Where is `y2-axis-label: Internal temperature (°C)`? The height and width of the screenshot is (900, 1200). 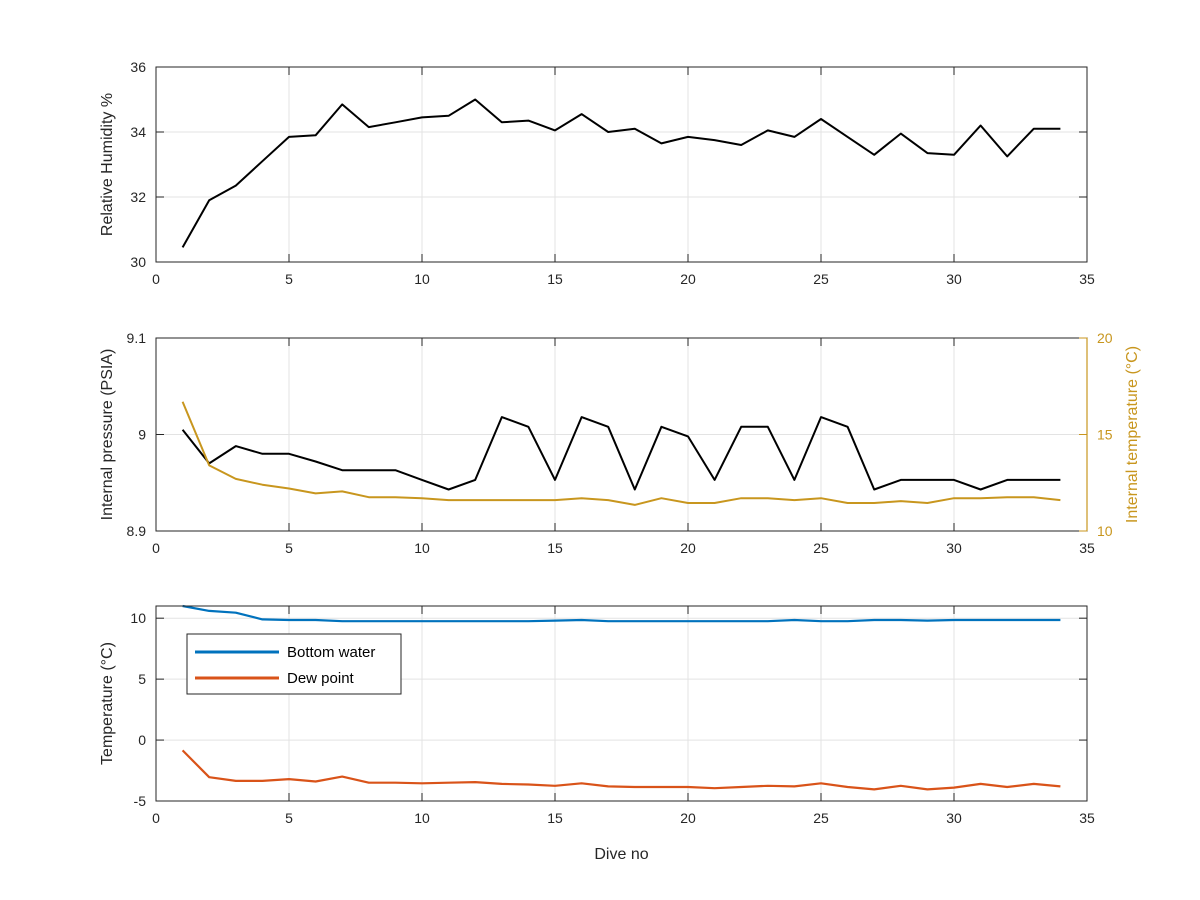
y2-axis-label: Internal temperature (°C) is located at coordinates (1132, 434).